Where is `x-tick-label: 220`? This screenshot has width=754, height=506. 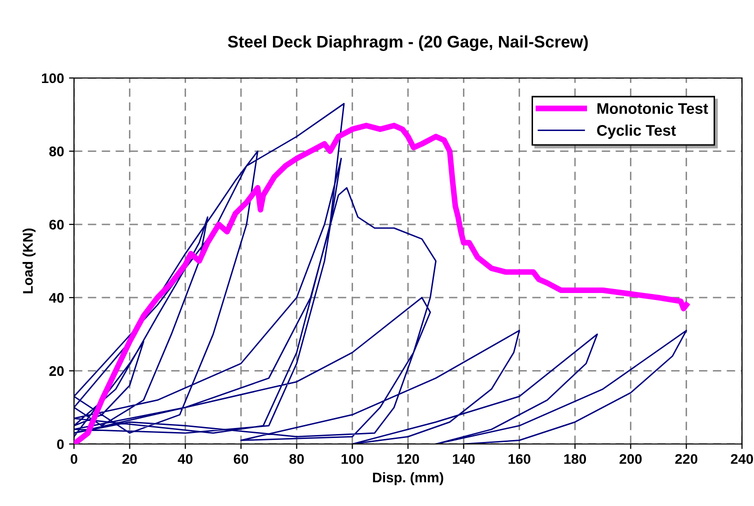
x-tick-label: 220 is located at coordinates (686, 459).